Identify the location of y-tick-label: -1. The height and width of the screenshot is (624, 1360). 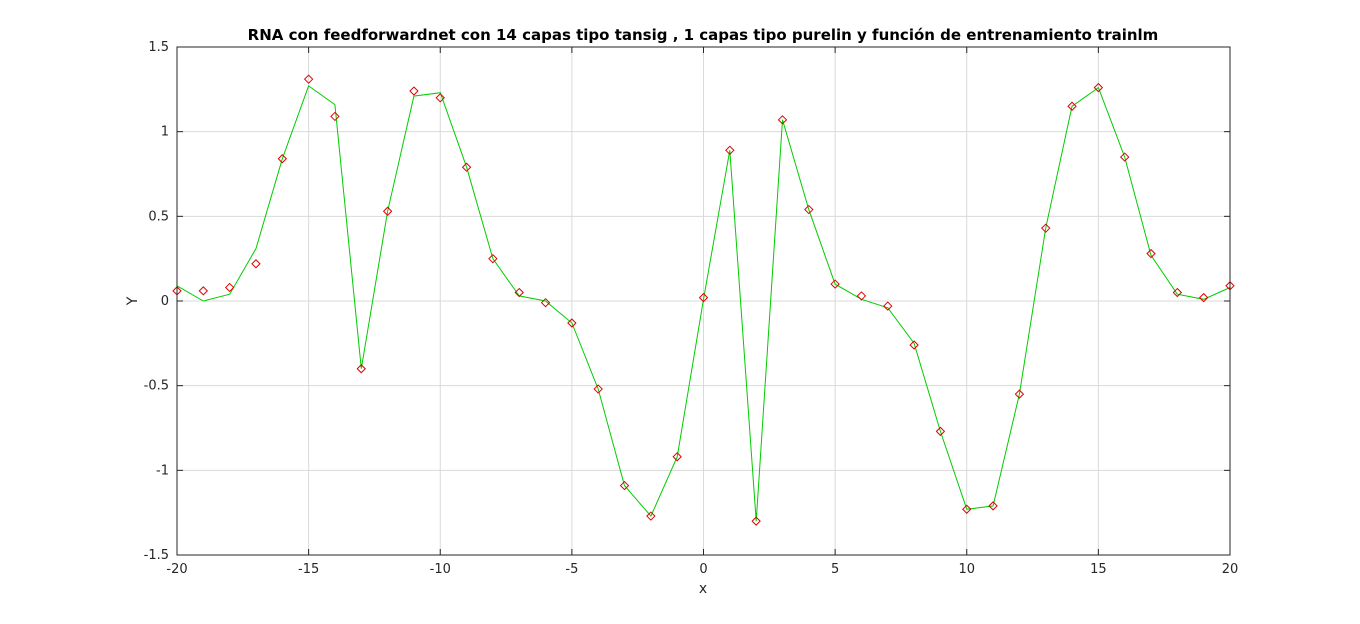
(162, 470).